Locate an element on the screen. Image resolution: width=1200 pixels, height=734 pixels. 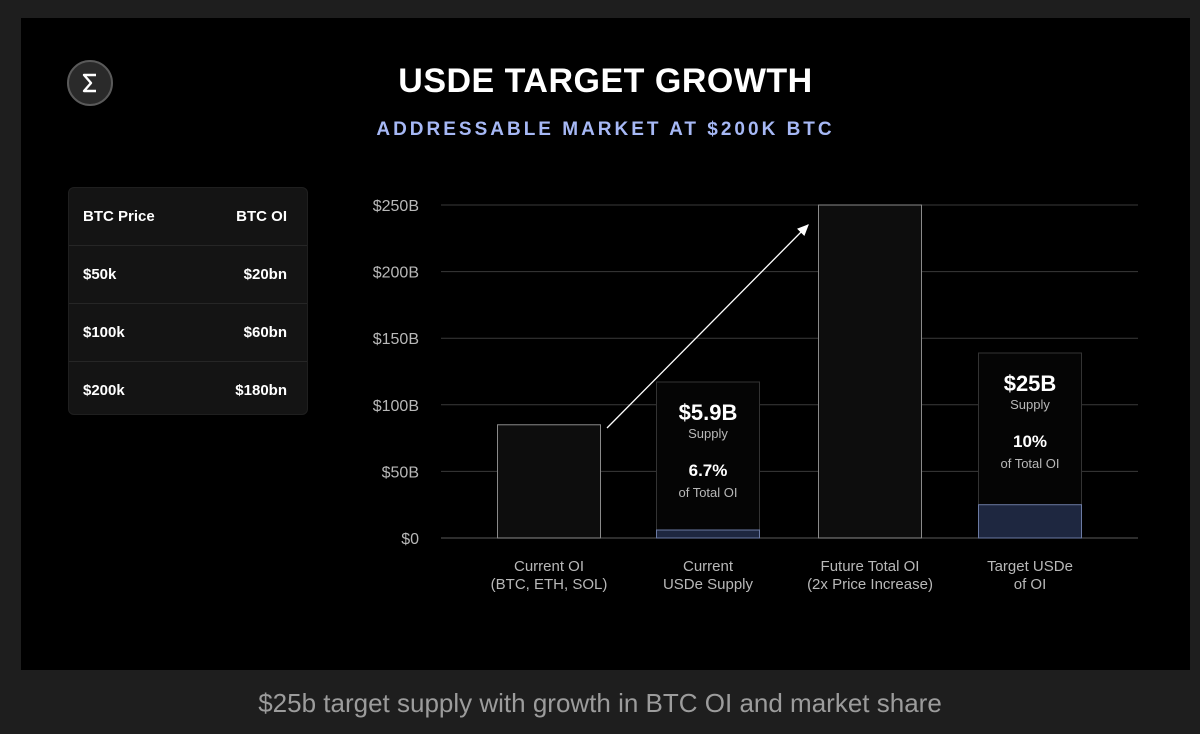
ethena-logo-icon is located at coordinates (90, 83).